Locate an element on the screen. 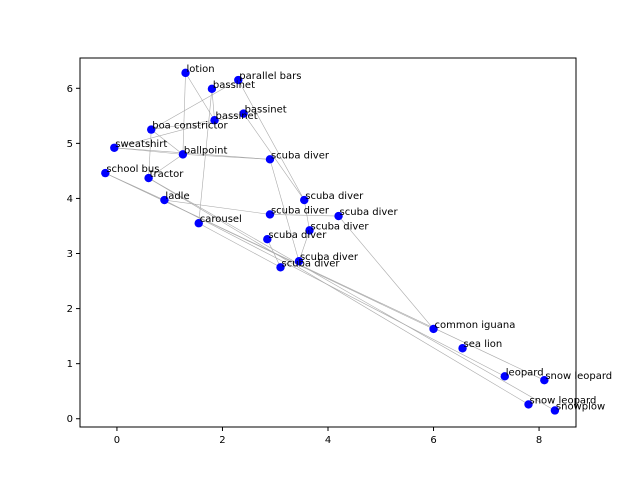  x-tick-label: 8 is located at coordinates (539, 440).